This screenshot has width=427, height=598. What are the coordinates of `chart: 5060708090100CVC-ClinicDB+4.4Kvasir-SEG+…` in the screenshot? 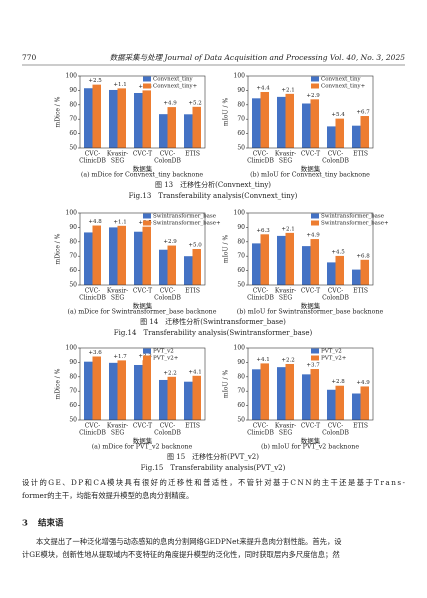 It's located at (298, 123).